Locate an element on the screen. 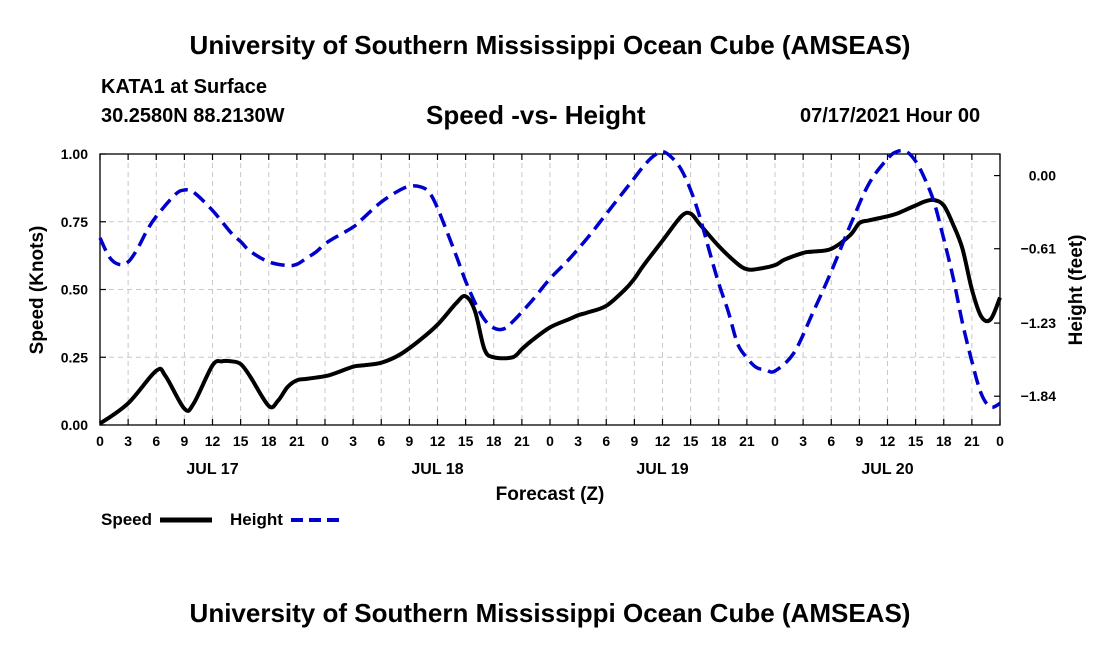  y-tick-label-left: 0.00 is located at coordinates (74, 425).